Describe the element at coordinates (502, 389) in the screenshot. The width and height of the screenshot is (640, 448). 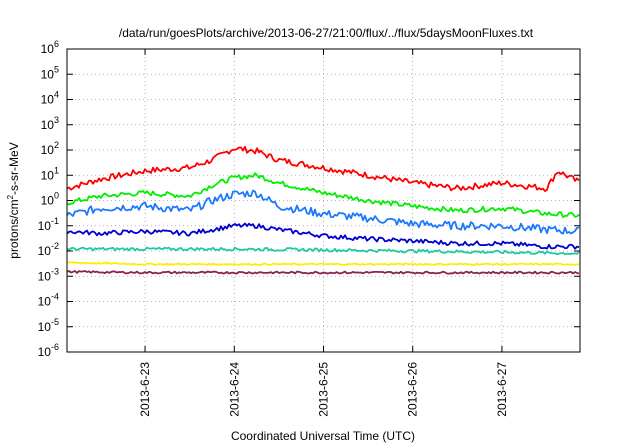
I see `x-tick-label-4: 2013-6-27` at that location.